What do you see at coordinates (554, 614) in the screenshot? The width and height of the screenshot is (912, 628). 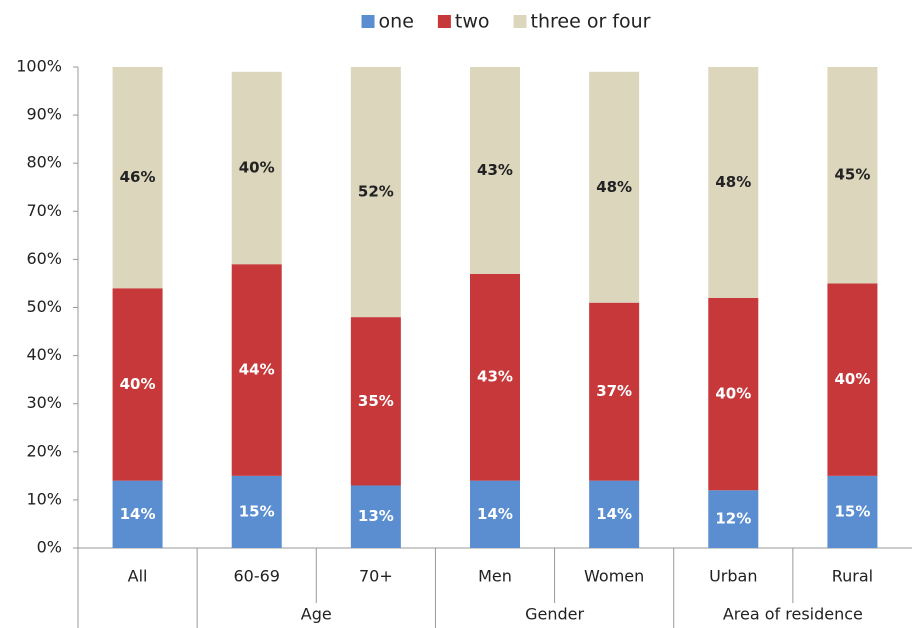 I see `group-label: Gender` at bounding box center [554, 614].